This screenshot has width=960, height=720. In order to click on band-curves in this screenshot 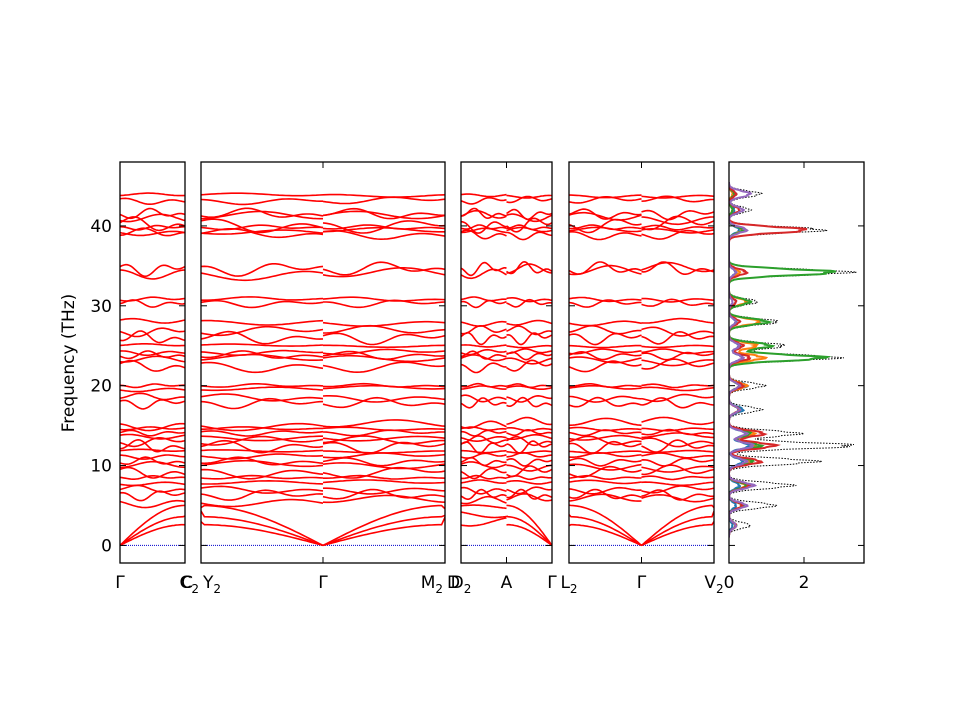, I will do `click(506, 370)`.